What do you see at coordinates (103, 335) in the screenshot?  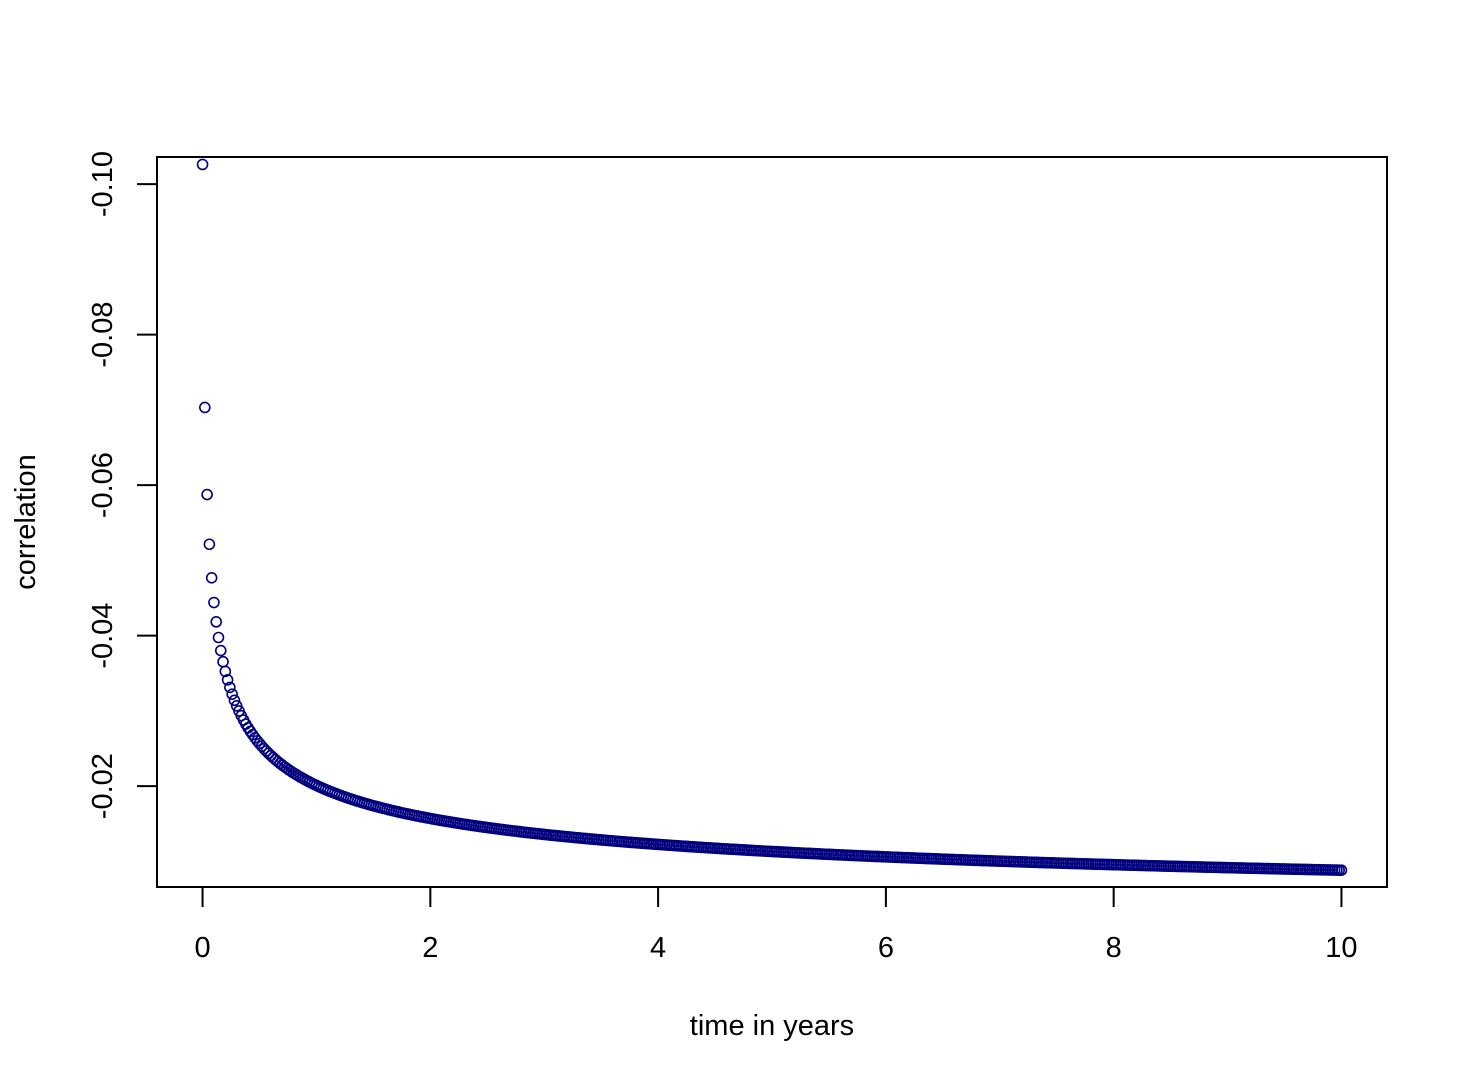 I see `y-tick-label: -0.08` at bounding box center [103, 335].